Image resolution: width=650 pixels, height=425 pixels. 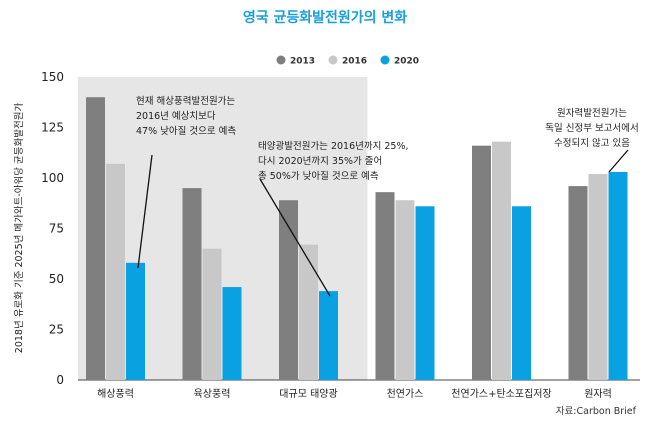 What do you see at coordinates (308, 394) in the screenshot?
I see `category-label: 대규모 태양광` at bounding box center [308, 394].